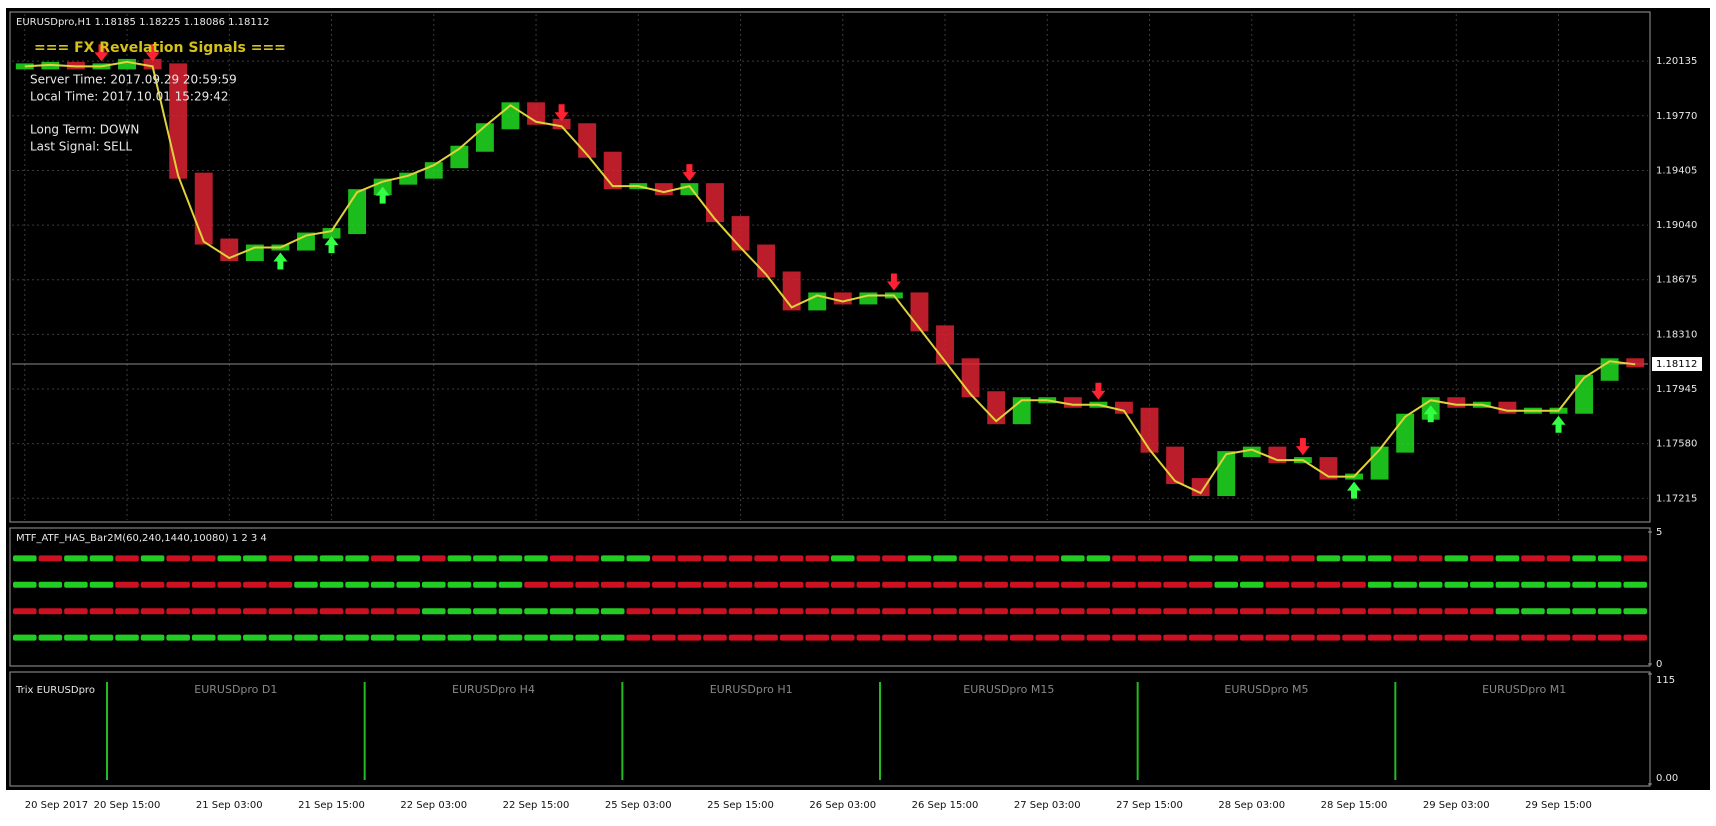 The image size is (1716, 826). I want to click on panel-label: EURUSDpro H1, so click(751, 689).